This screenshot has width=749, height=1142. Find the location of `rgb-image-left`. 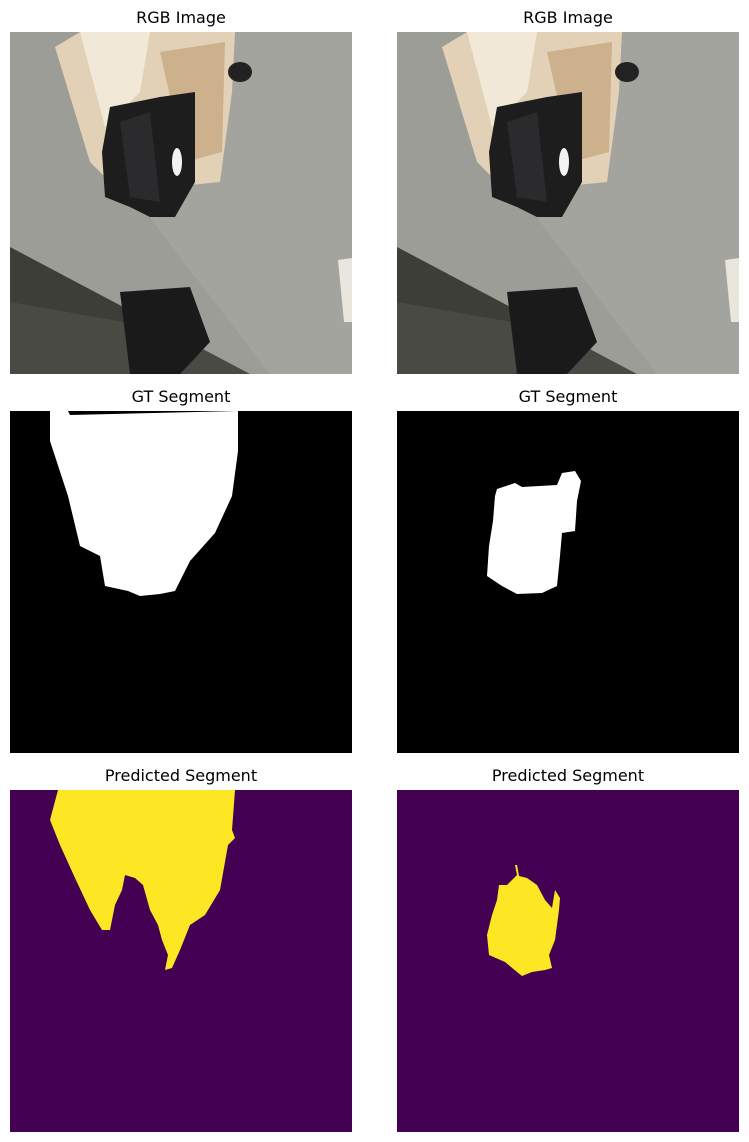

rgb-image-left is located at coordinates (181, 203).